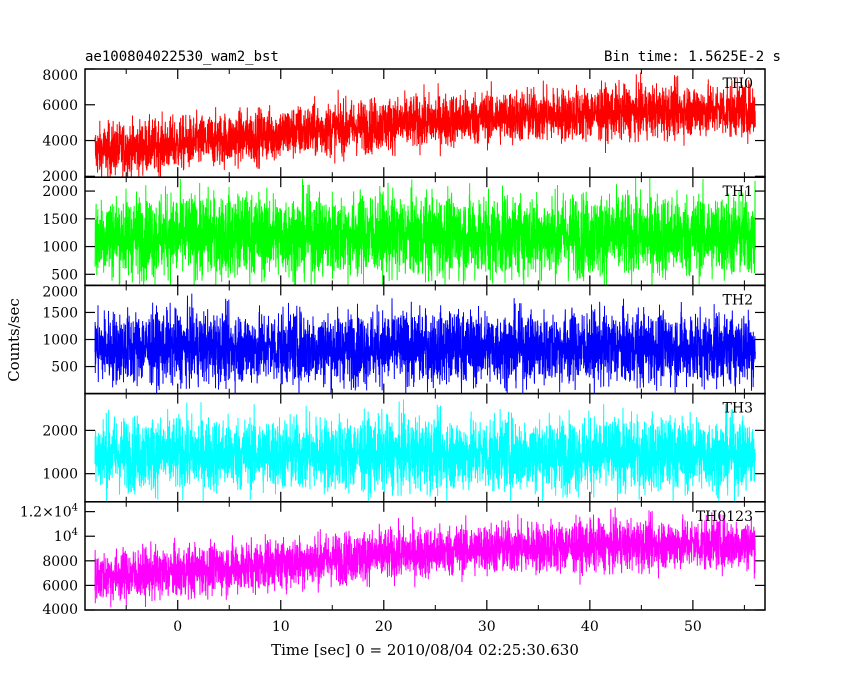 The height and width of the screenshot is (680, 850). Describe the element at coordinates (425, 650) in the screenshot. I see `x-axis-label: Time [sec] 0 = 2010/08/04 02:25:30.630` at that location.